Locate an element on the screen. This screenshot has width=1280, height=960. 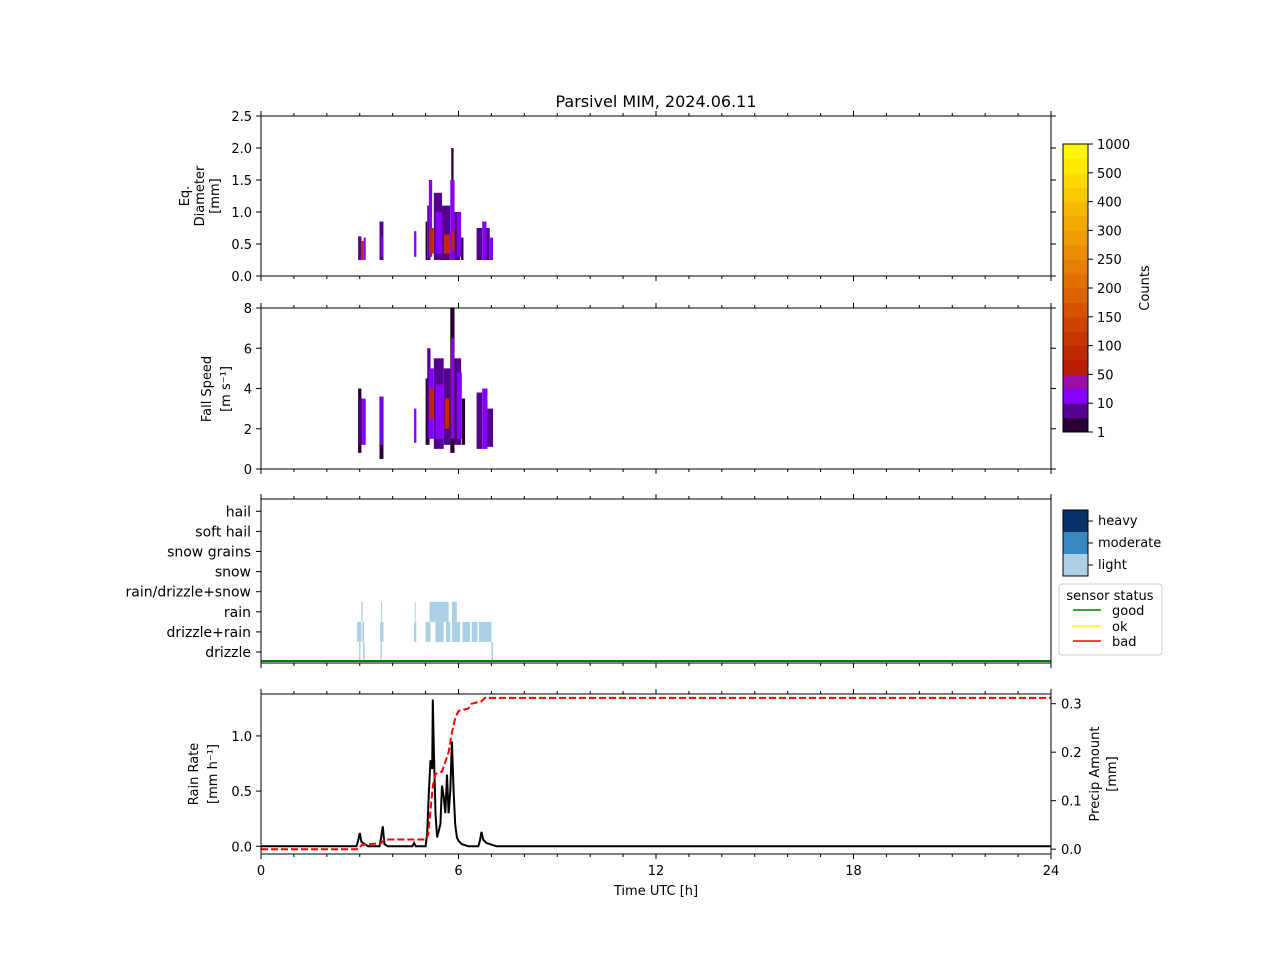
diameter-ylabel-line-3: [mm] is located at coordinates (215, 195).